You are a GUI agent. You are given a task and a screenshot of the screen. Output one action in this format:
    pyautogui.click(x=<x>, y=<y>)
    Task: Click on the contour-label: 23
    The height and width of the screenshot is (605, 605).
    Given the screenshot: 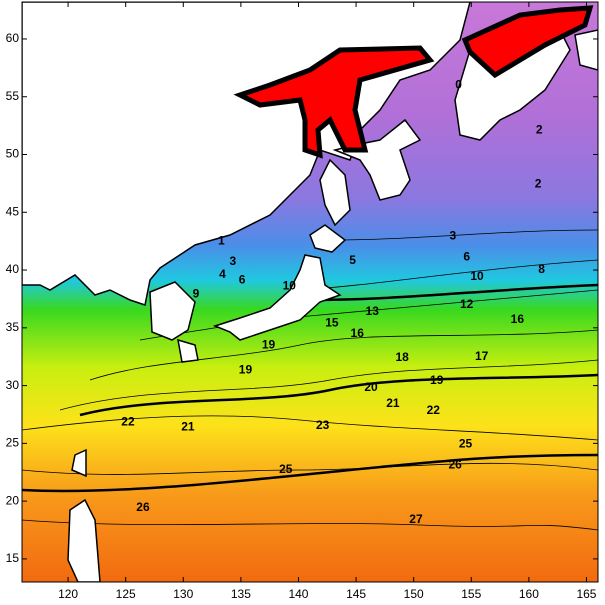 What is the action you would take?
    pyautogui.click(x=323, y=425)
    